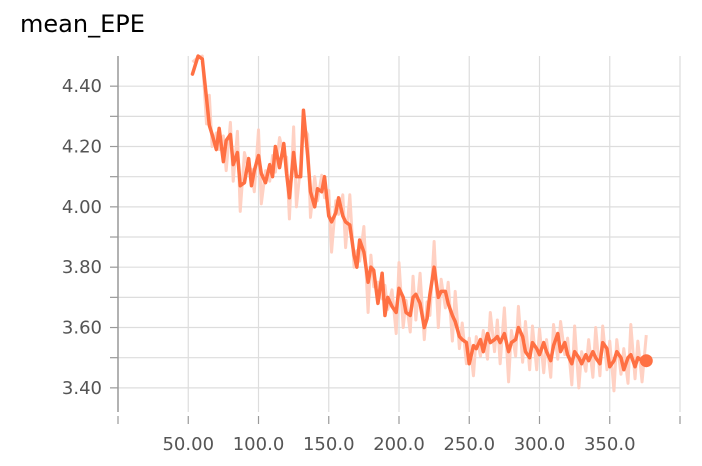 This screenshot has width=702, height=466. Describe the element at coordinates (82, 147) in the screenshot. I see `y-tick-label: 4.20` at that location.